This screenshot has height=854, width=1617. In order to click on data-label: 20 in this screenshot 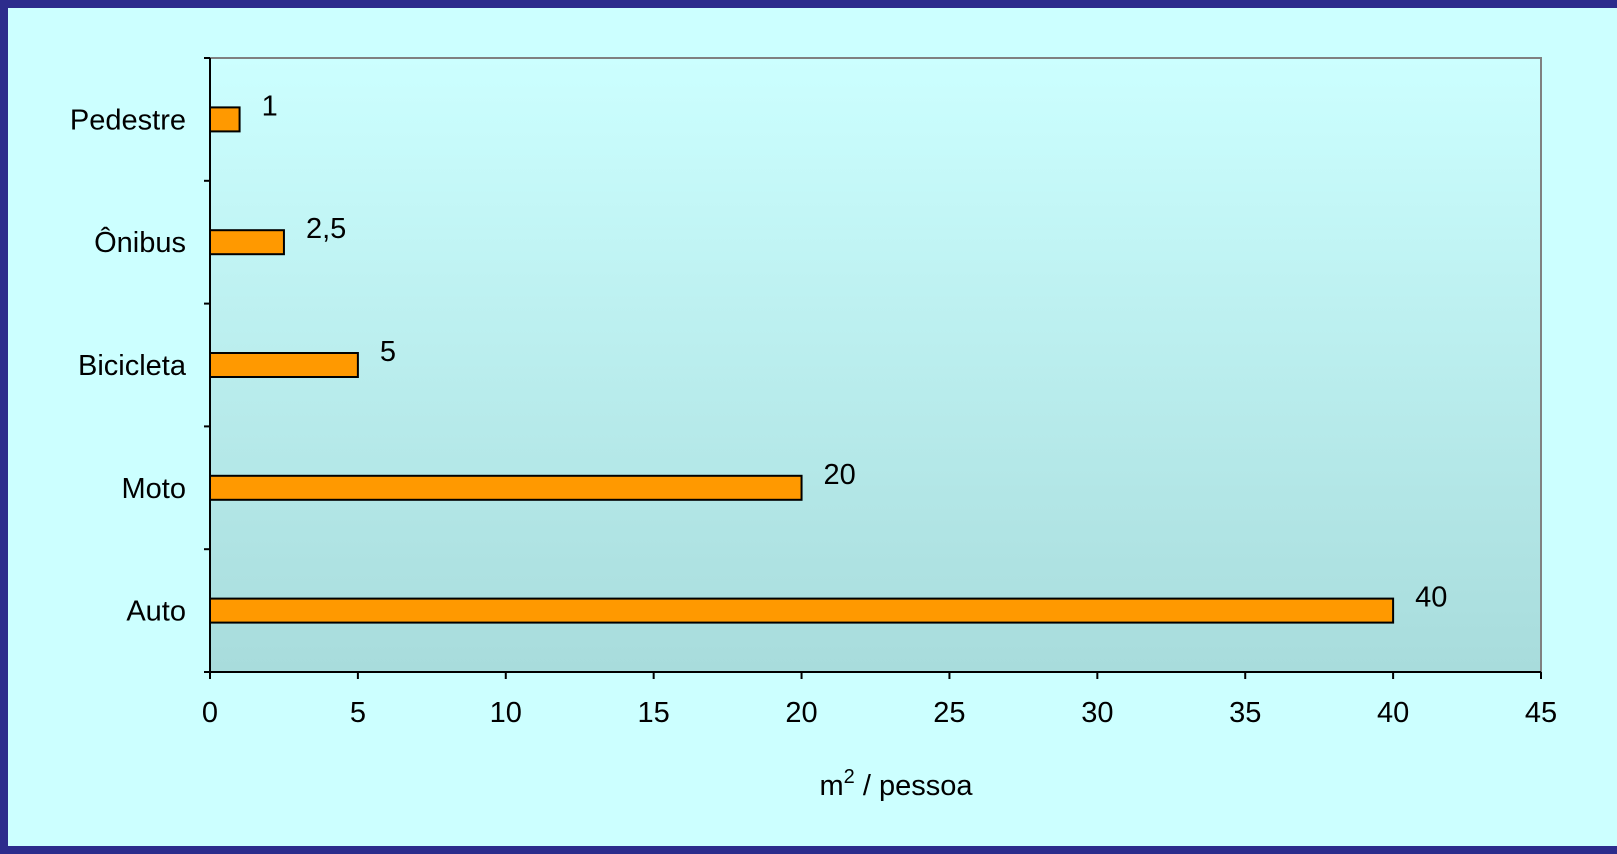, I will do `click(840, 475)`.